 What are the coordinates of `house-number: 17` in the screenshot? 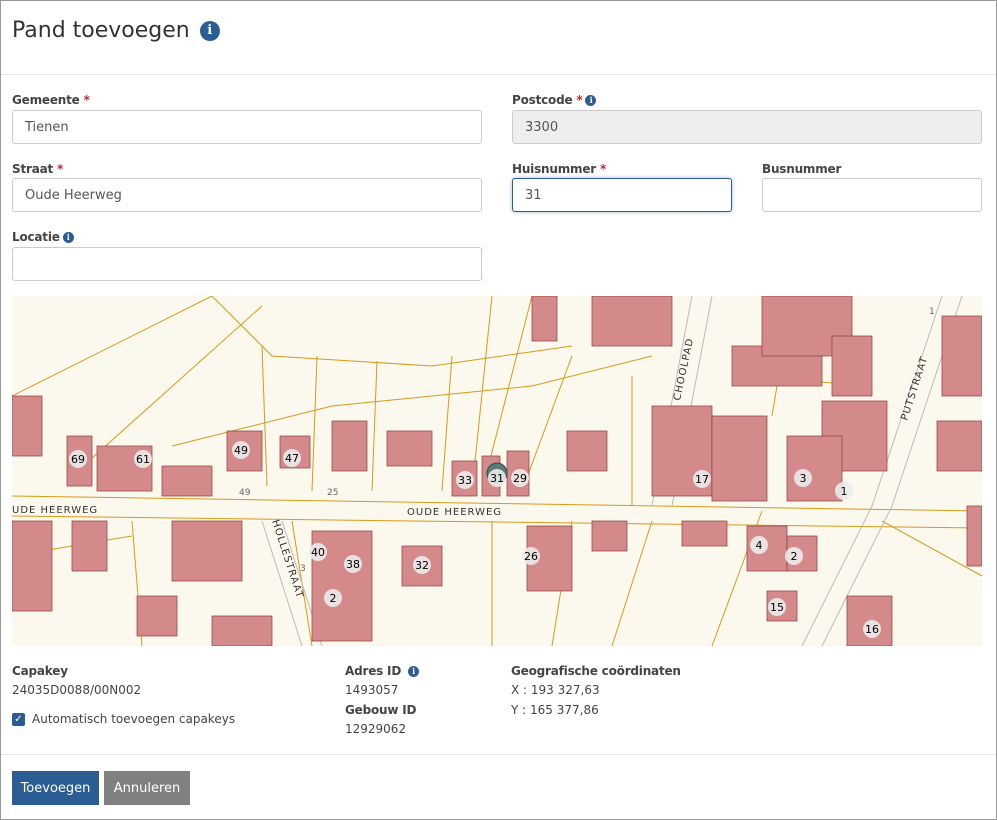 It's located at (702, 479).